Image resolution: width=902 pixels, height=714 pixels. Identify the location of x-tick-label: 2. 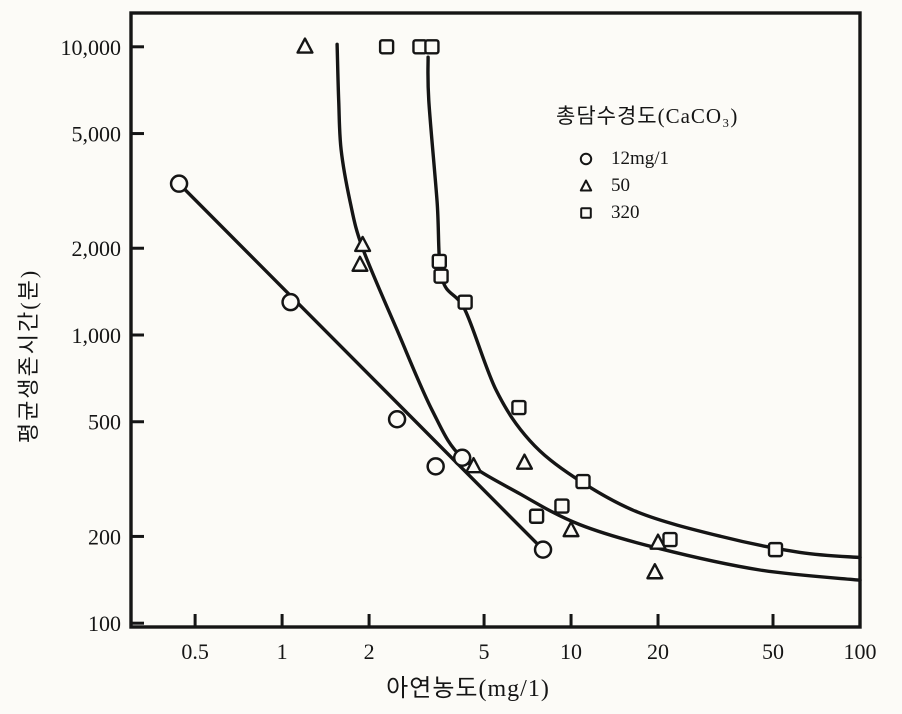
(369, 651).